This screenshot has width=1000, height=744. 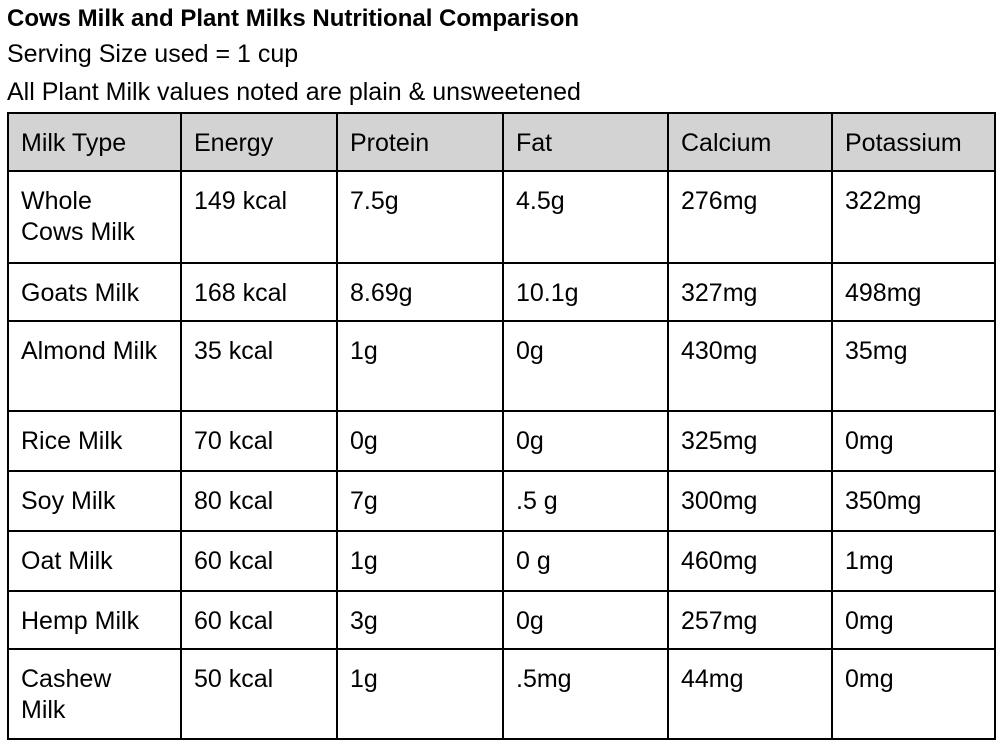 I want to click on table-row: Goats Milk 168 kcal 8.69g 10.1g 327mg 498mg, so click(x=501, y=292).